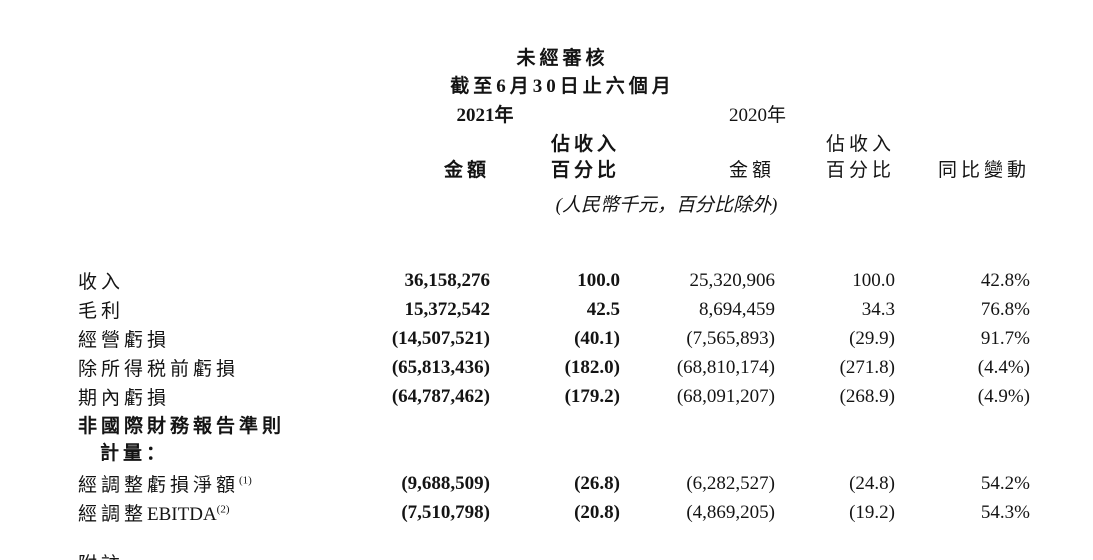  I want to click on pct-2021-cell: 42.5, so click(603, 309).